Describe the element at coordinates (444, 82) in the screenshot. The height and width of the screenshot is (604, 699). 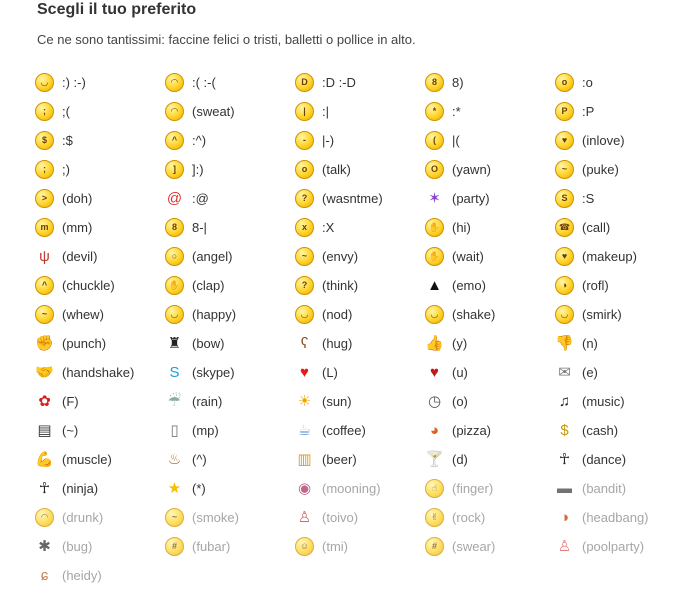
I see `emoticon-option: 8 8)` at that location.